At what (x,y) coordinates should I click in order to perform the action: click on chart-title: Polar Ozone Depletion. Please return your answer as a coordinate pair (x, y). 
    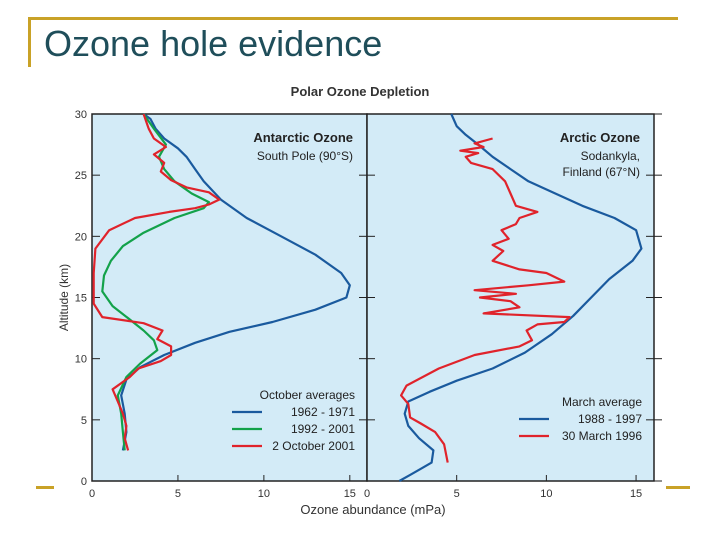
    Looking at the image, I should click on (360, 91).